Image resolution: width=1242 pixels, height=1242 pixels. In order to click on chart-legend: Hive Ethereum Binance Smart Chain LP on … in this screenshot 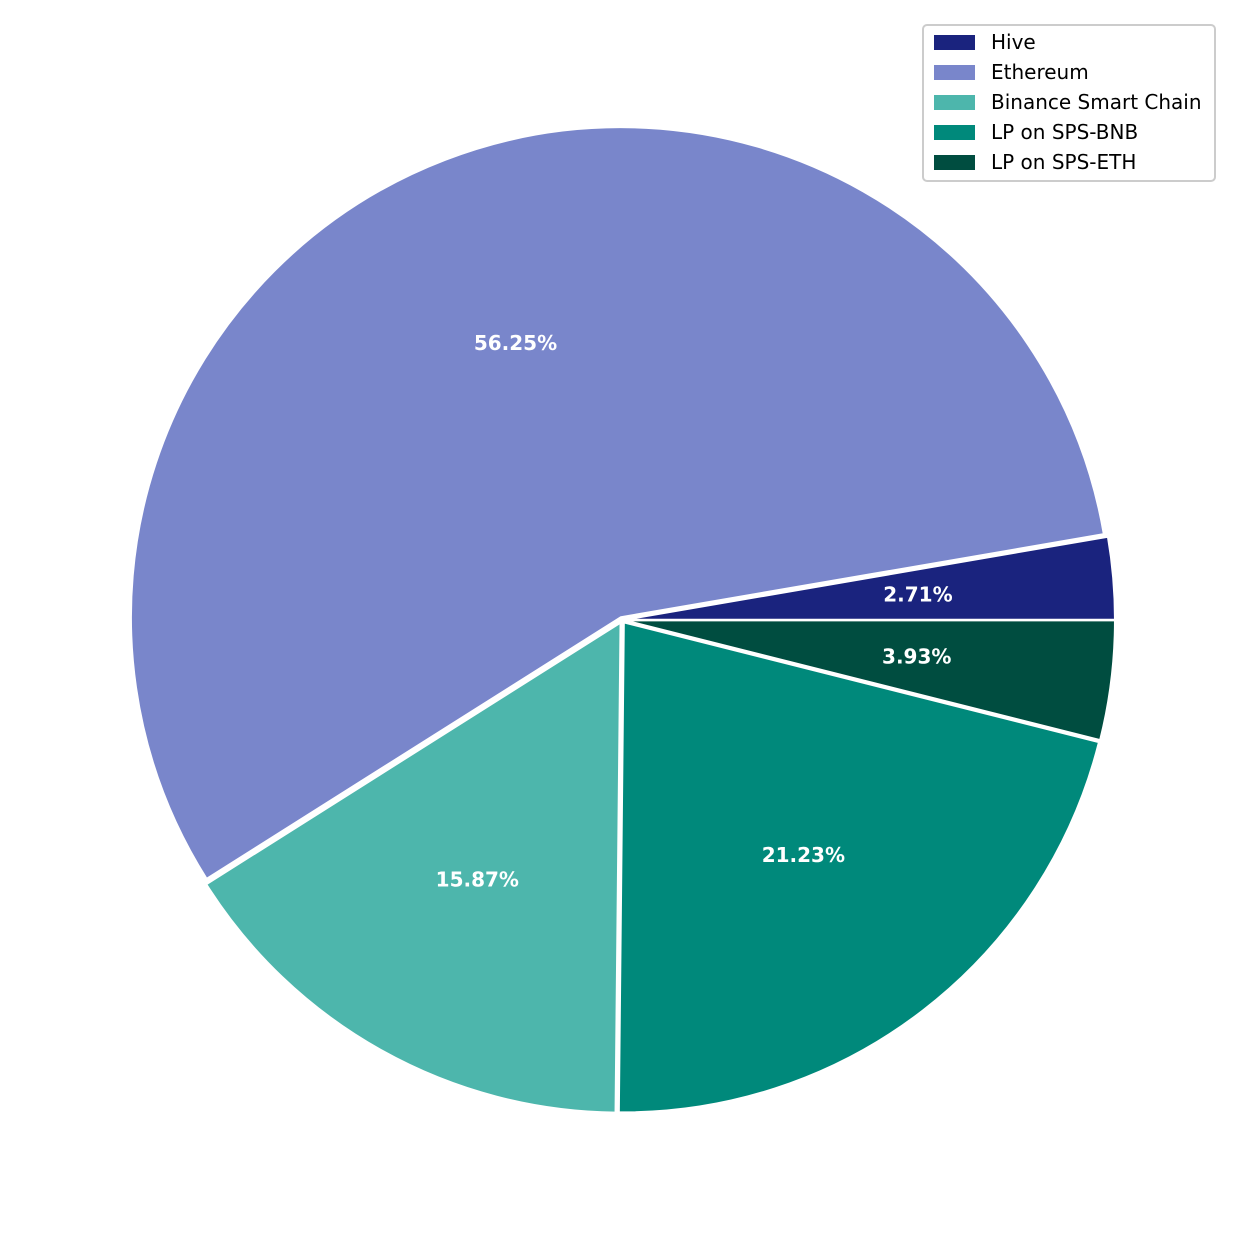, I will do `click(1069, 103)`.